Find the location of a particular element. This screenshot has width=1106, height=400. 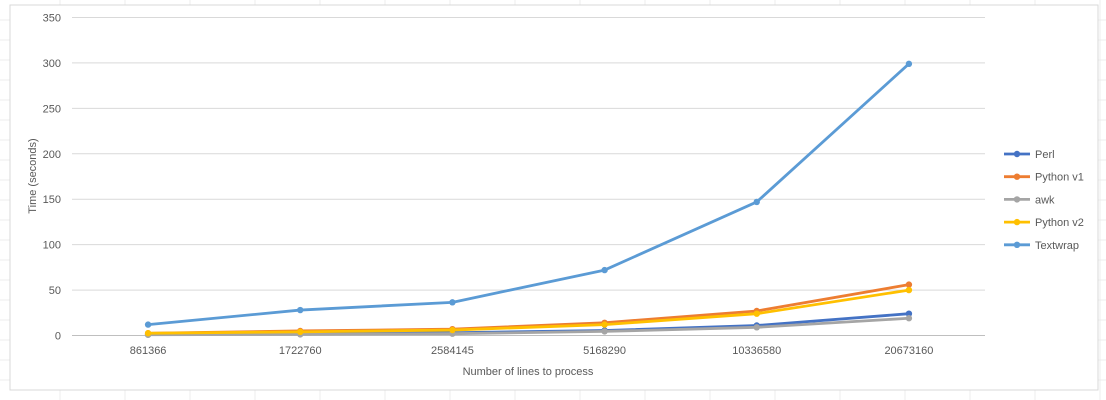

legend-item-textwrap: Textwrap is located at coordinates (1041, 246).